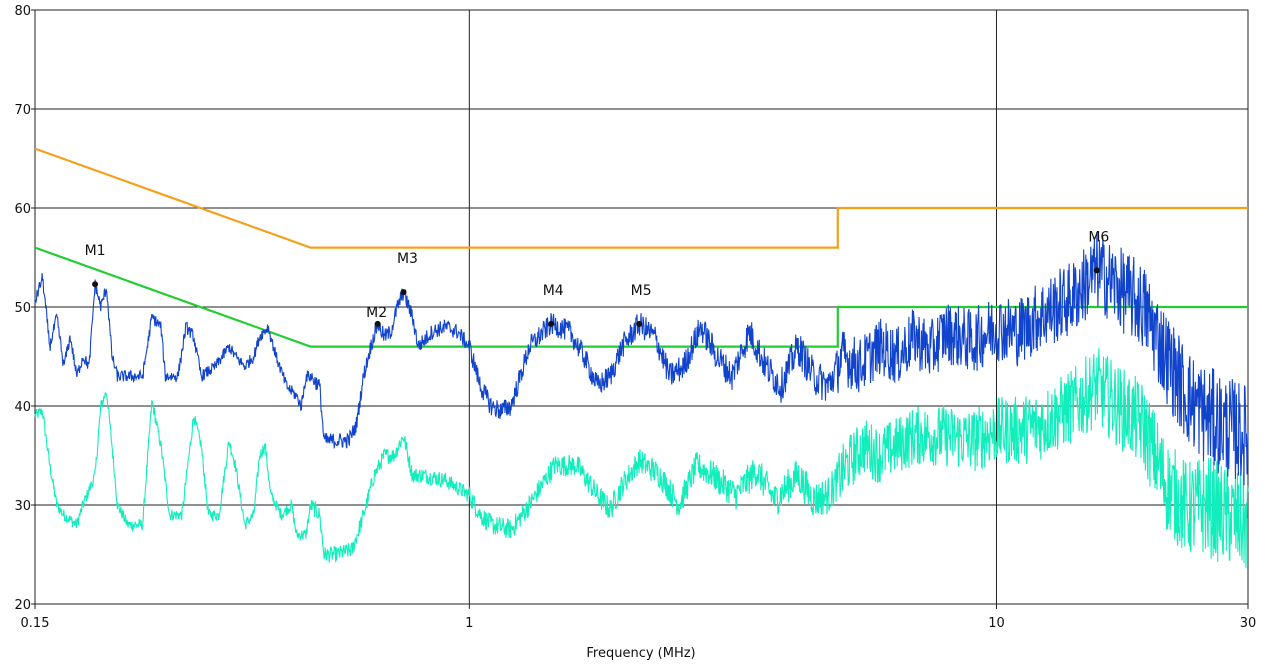 This screenshot has width=1263, height=664. What do you see at coordinates (35, 623) in the screenshot?
I see `x-tick-label: 0.15` at bounding box center [35, 623].